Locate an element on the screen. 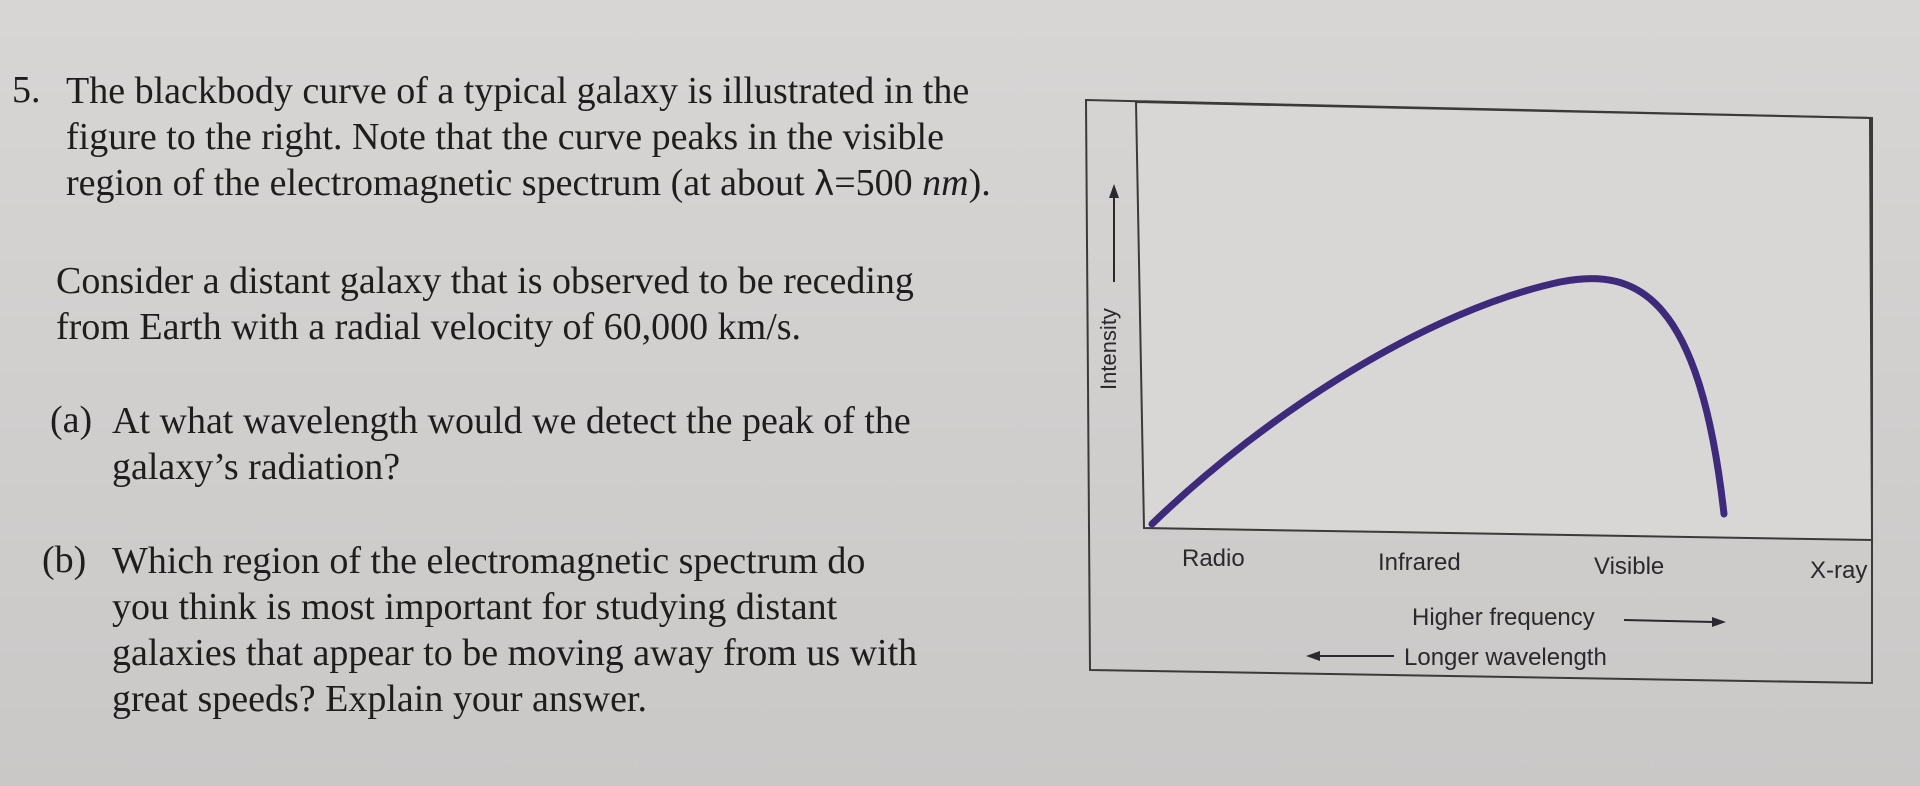 The height and width of the screenshot is (786, 1920). part-b-label: (b) is located at coordinates (64, 560).